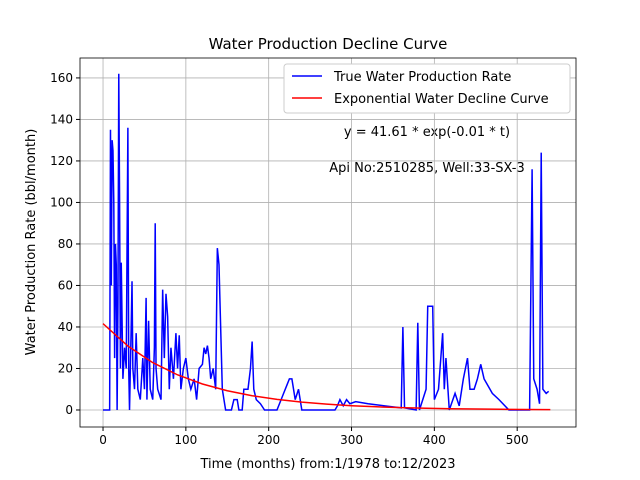  What do you see at coordinates (65, 285) in the screenshot?
I see `y-tick-label: 60` at bounding box center [65, 285].